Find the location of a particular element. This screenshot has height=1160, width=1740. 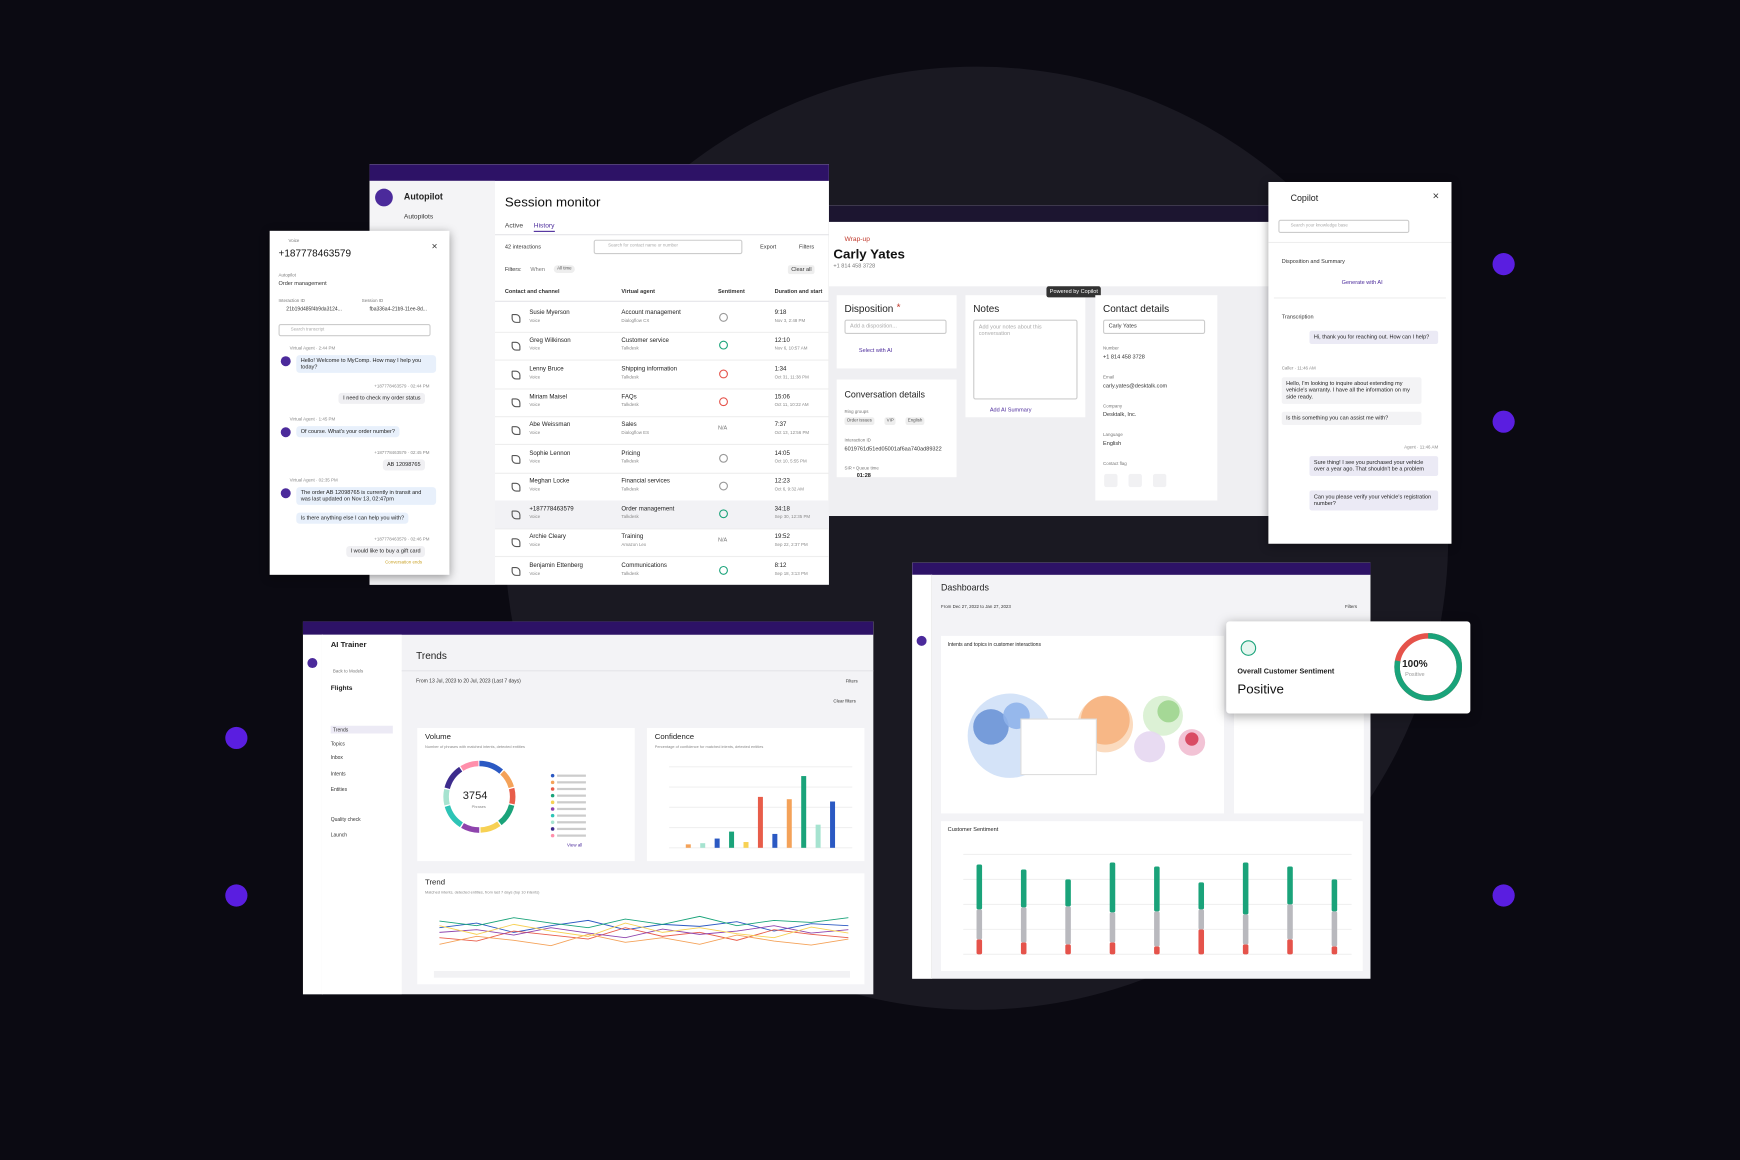

tag: VIP is located at coordinates (890, 421).